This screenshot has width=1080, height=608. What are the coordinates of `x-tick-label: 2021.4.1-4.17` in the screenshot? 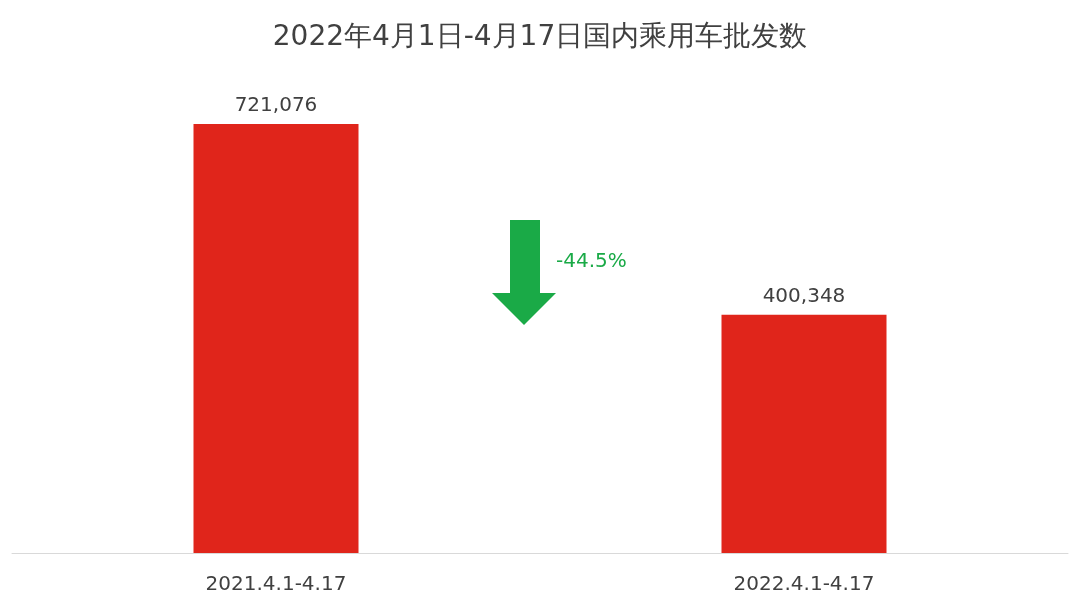 It's located at (276, 583).